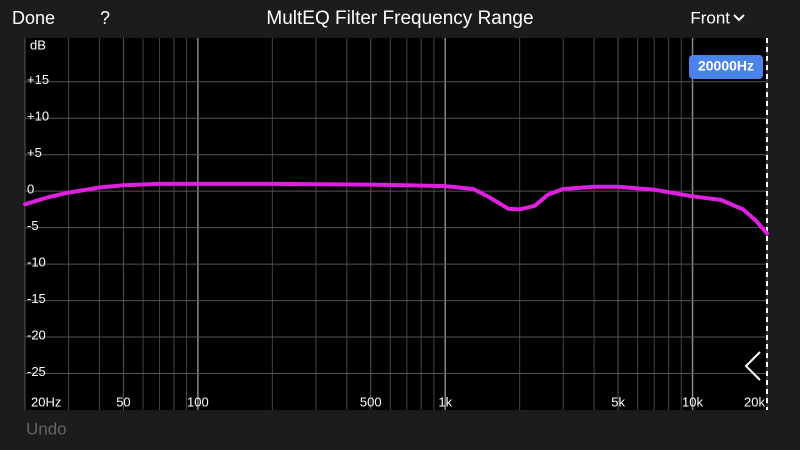 Image resolution: width=800 pixels, height=450 pixels. I want to click on curve, so click(396, 208).